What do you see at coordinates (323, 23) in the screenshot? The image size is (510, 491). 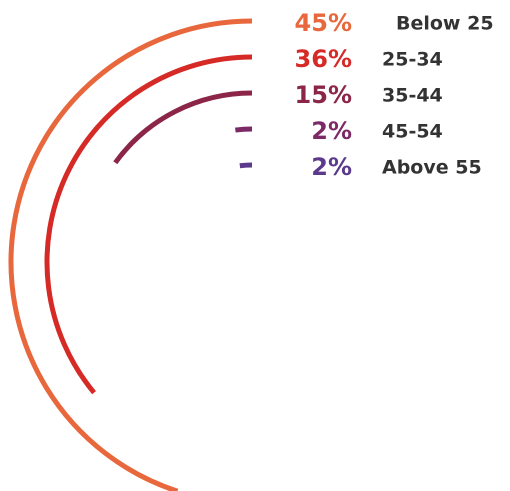 I see `value-label: 45%` at bounding box center [323, 23].